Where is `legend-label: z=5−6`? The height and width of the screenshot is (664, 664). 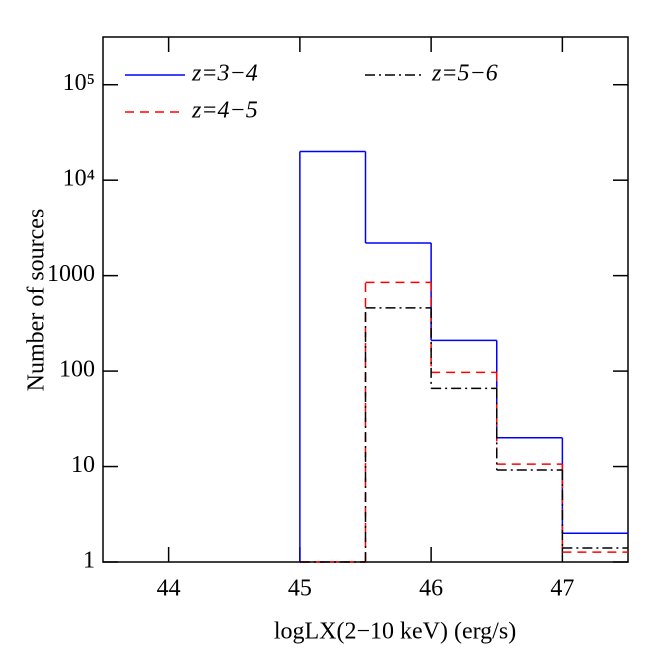 legend-label: z=5−6 is located at coordinates (464, 74).